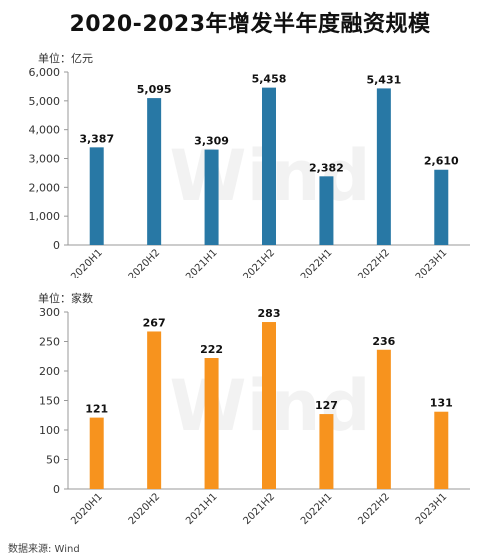 Image resolution: width=500 pixels, height=557 pixels. I want to click on data-label: 131, so click(441, 403).